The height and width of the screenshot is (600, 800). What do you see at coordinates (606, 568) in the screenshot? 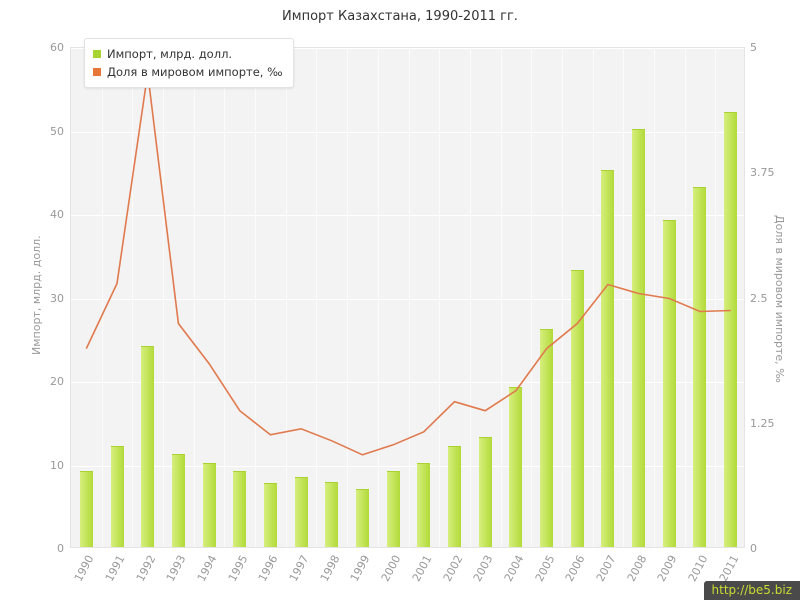
I see `x-axis-label: 2007` at bounding box center [606, 568].